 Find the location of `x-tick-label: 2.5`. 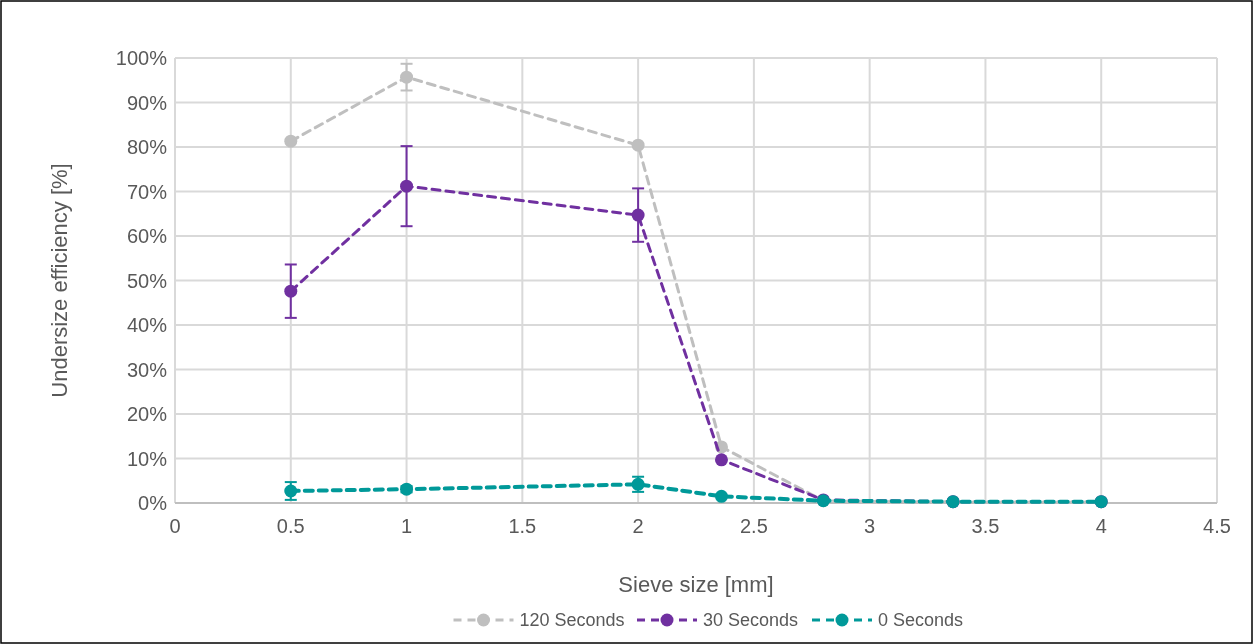

x-tick-label: 2.5 is located at coordinates (753, 526).